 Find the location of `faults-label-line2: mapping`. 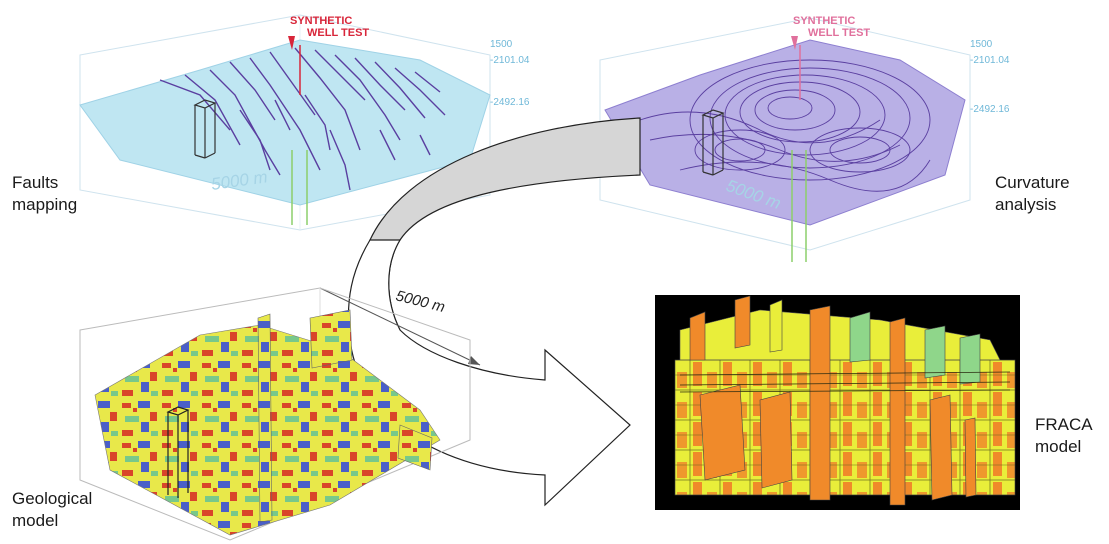

faults-label-line2: mapping is located at coordinates (45, 204).